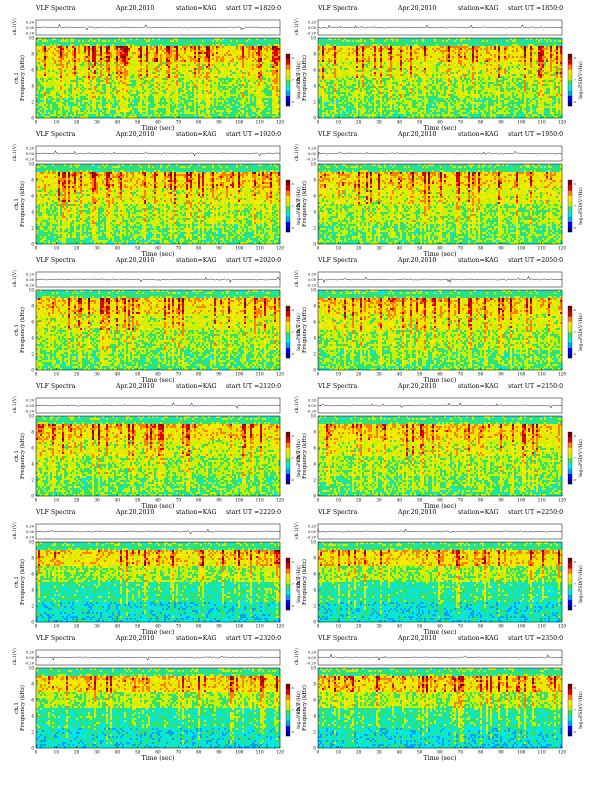 The height and width of the screenshot is (792, 612). Describe the element at coordinates (535, 638) in the screenshot. I see `start-time-label: start UT =2350:0` at that location.